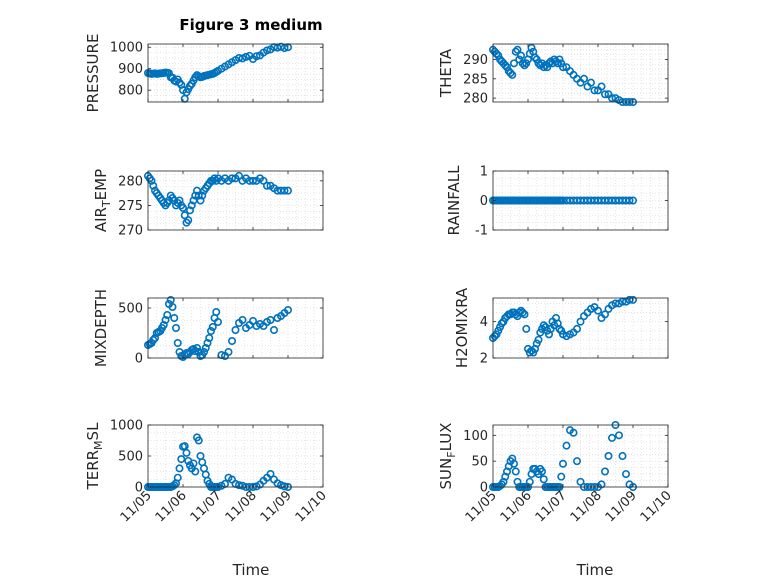  I want to click on y-tick-label: 800, so click(130, 91).